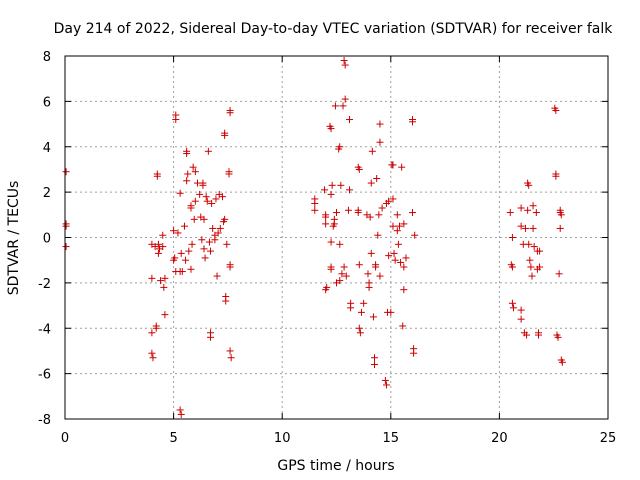 Image resolution: width=640 pixels, height=480 pixels. What do you see at coordinates (282, 438) in the screenshot?
I see `x-tick-label: 10` at bounding box center [282, 438].